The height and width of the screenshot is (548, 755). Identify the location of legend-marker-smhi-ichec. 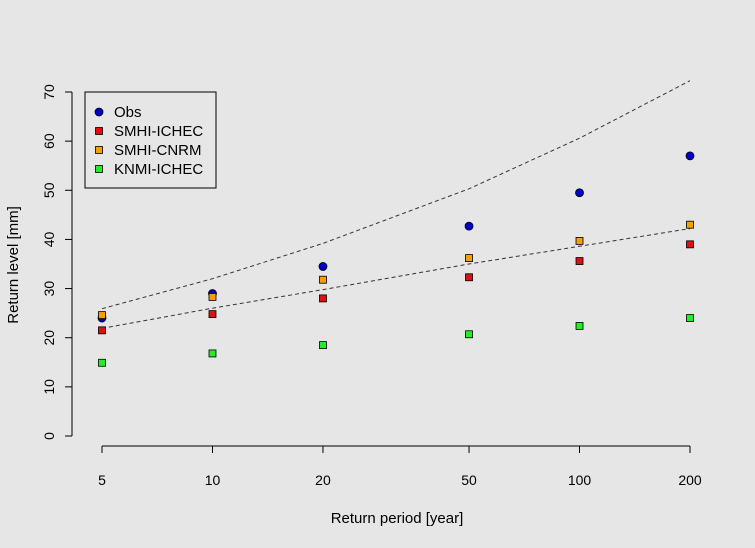
(99, 131).